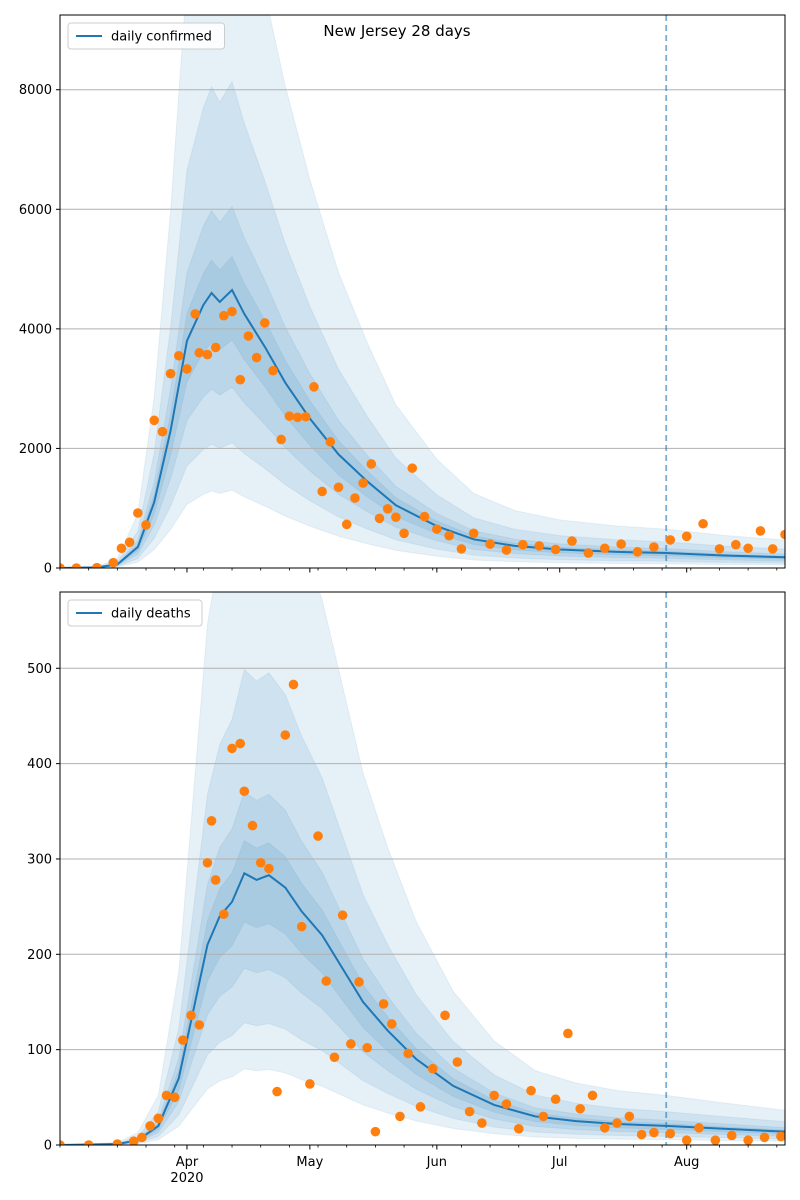 This screenshot has height=1200, width=800. I want to click on y-tick-label: 500, so click(39, 669).